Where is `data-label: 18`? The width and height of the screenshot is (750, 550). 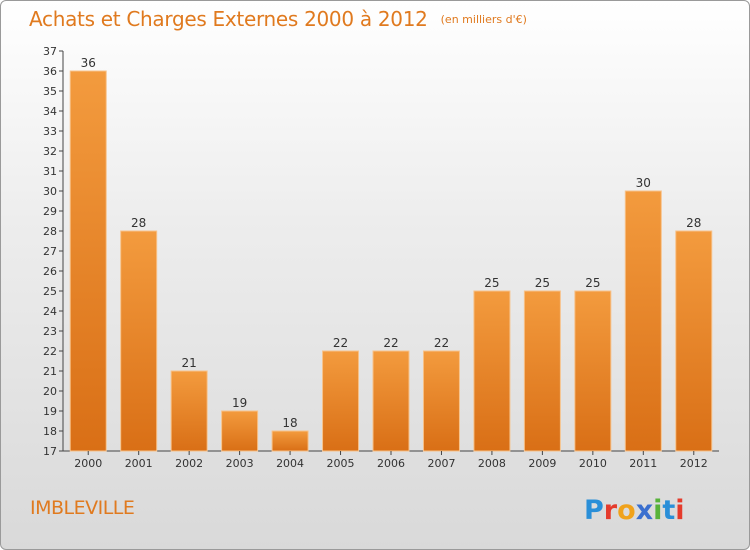 data-label: 18 is located at coordinates (289, 423).